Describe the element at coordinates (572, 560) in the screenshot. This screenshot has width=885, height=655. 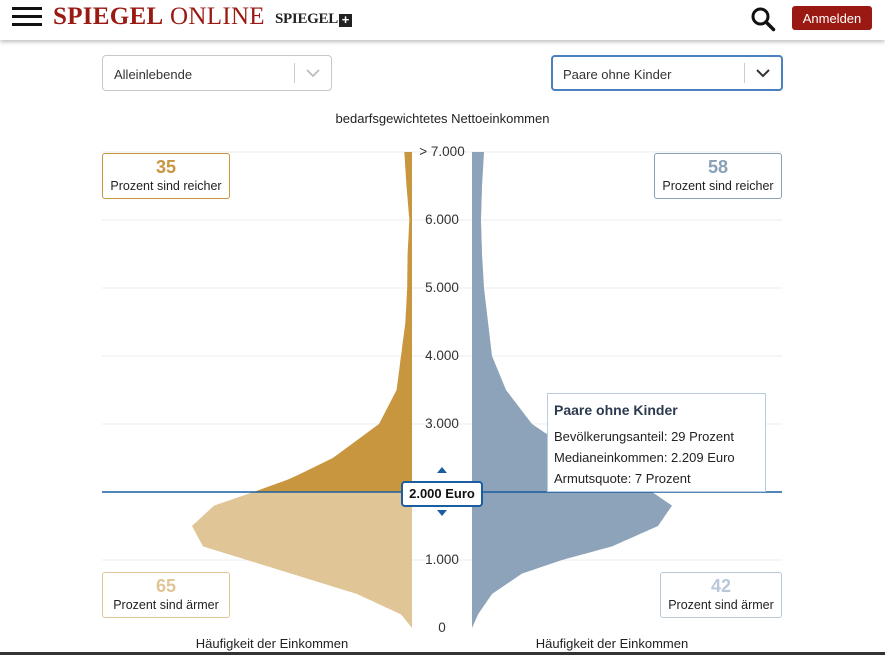
I see `right-area-below-threshold` at that location.